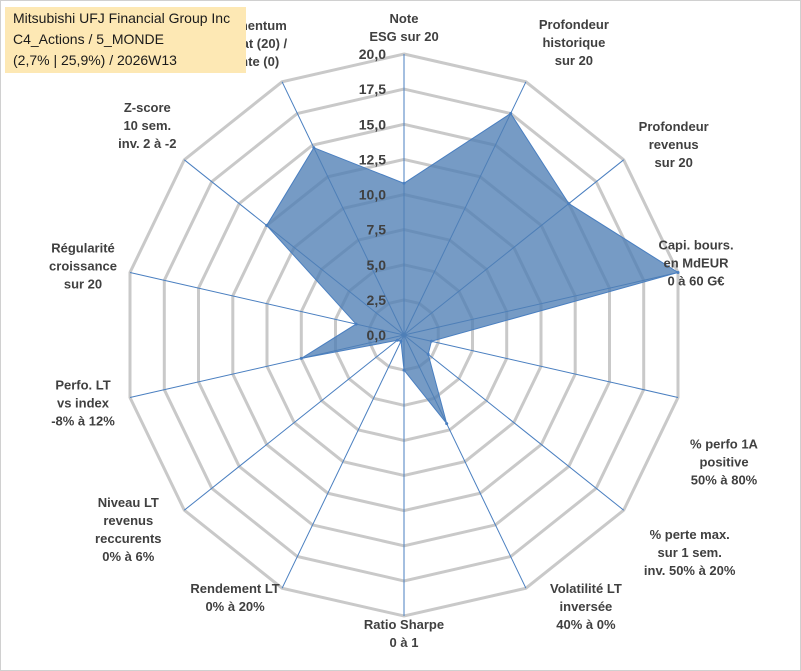  Describe the element at coordinates (122, 18) in the screenshot. I see `chart-title: Mitsubishi UFJ Financial Group Inc` at that location.